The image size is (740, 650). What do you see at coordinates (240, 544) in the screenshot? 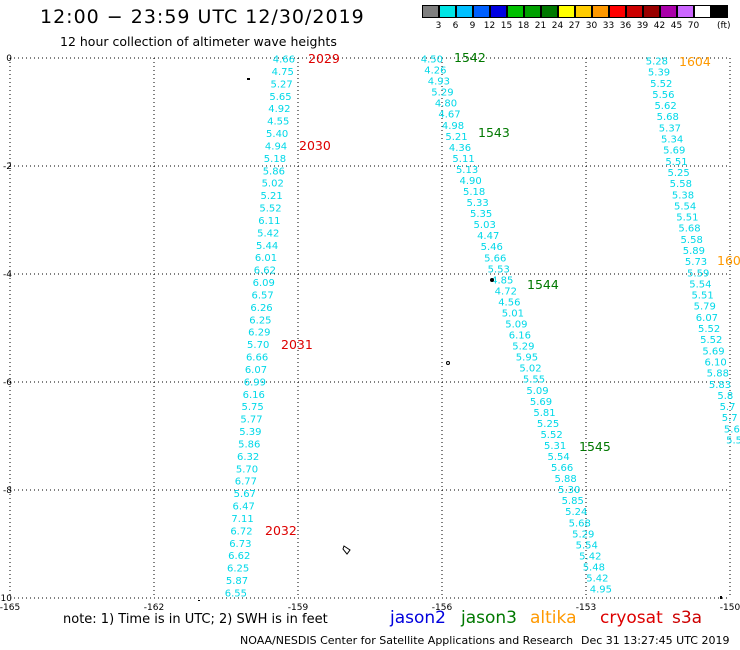
I see `wave-height-value: 6.73` at bounding box center [240, 544].